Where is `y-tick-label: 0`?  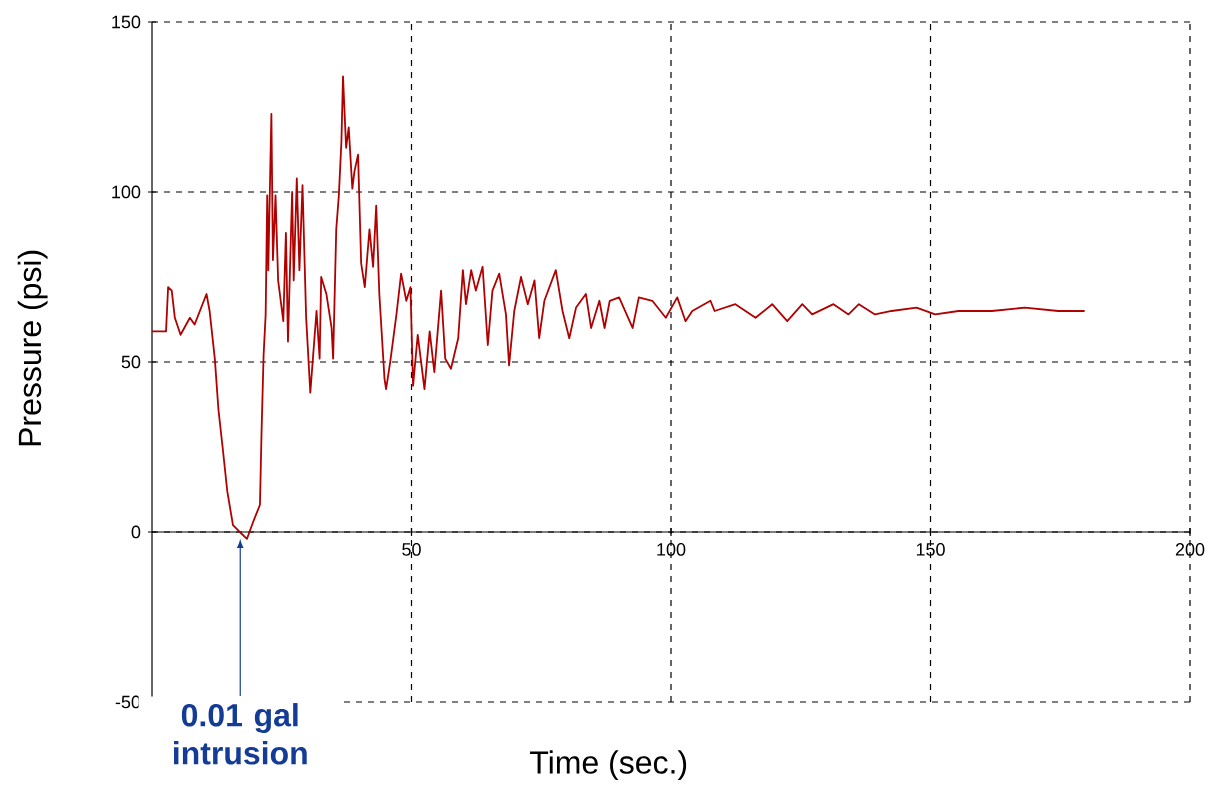
y-tick-label: 0 is located at coordinates (136, 532).